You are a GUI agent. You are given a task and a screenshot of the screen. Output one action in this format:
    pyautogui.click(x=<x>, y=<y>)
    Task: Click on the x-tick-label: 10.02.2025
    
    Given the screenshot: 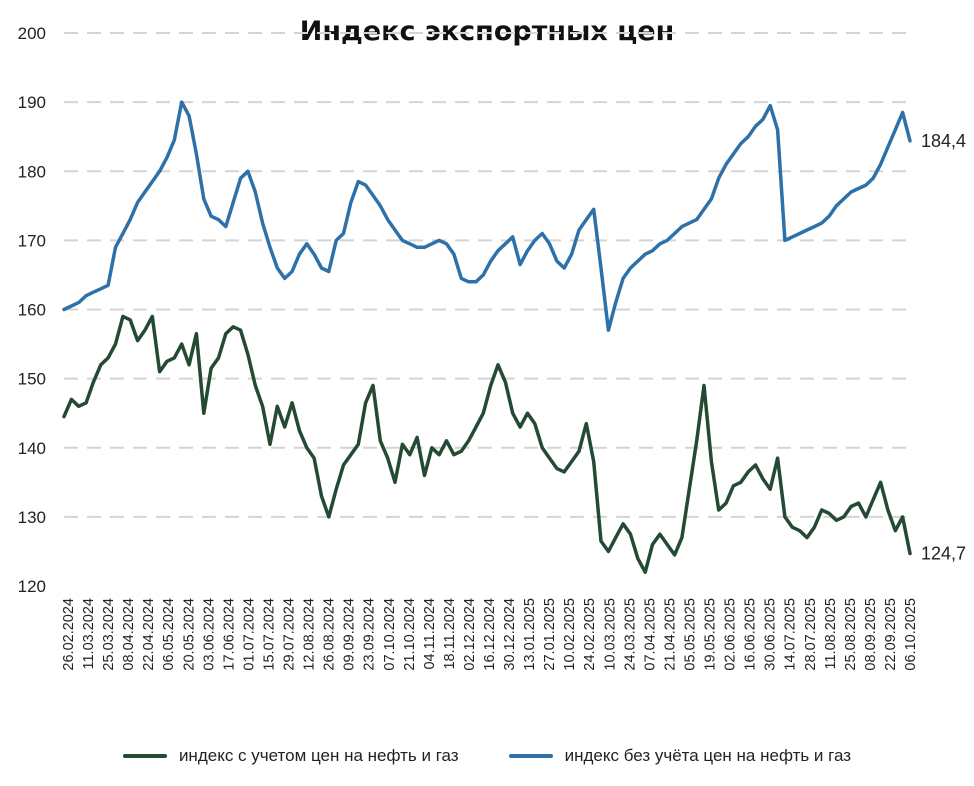 What is the action you would take?
    pyautogui.click(x=570, y=634)
    